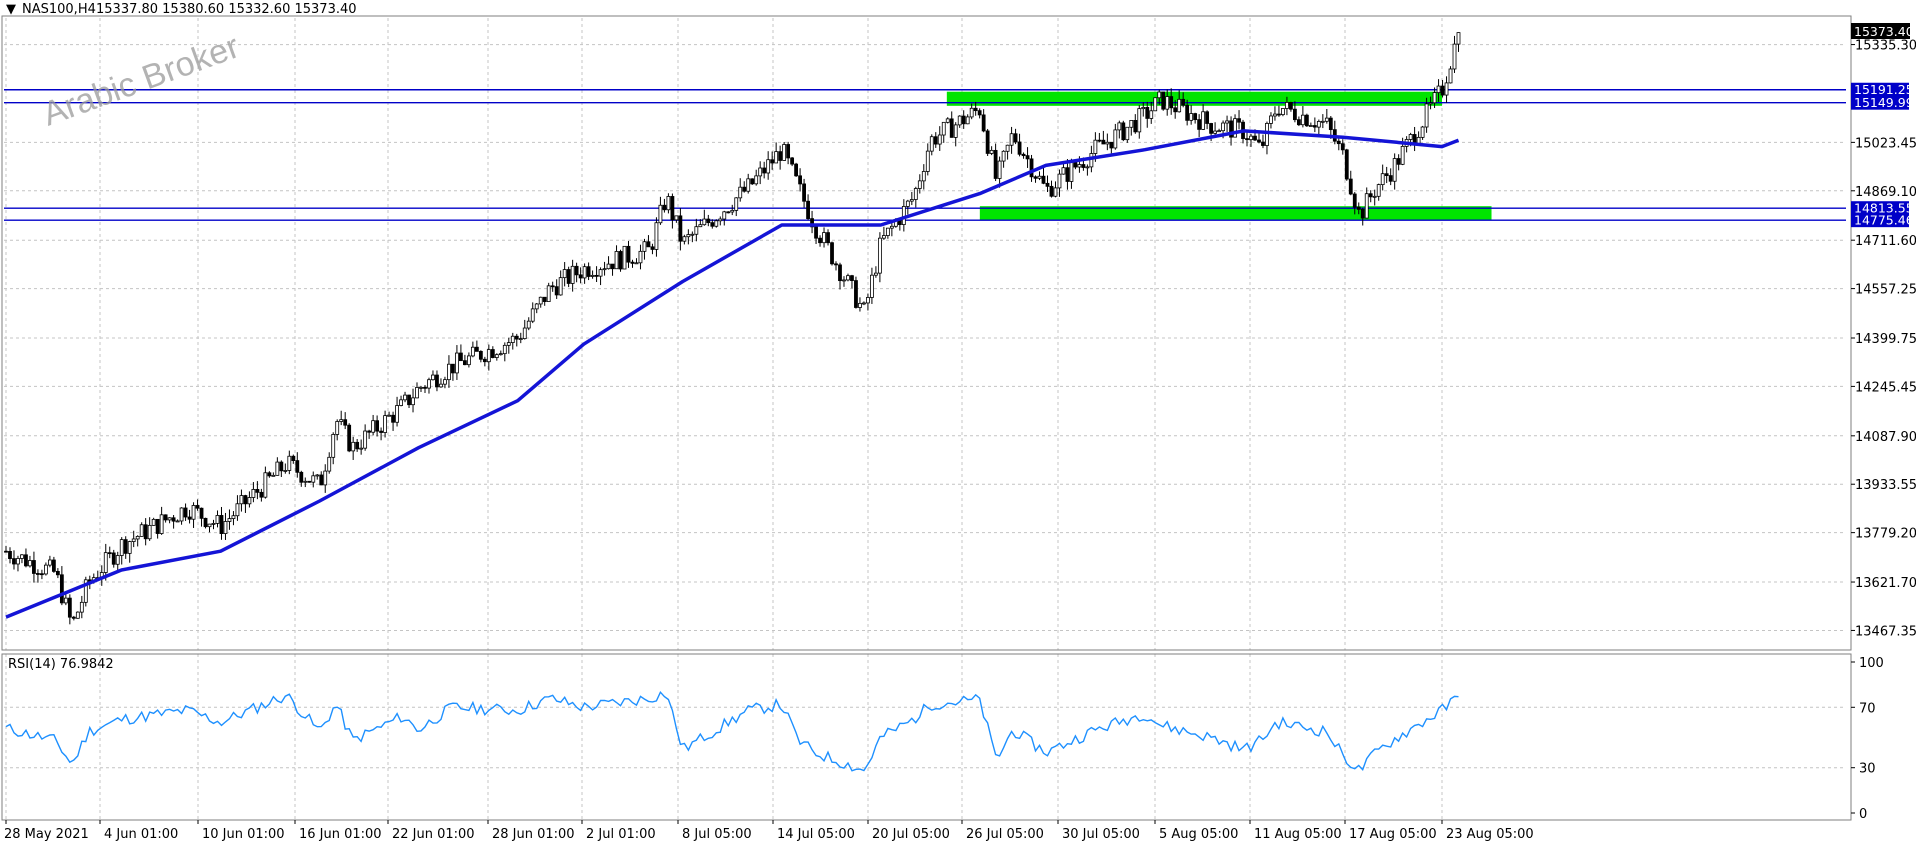 Image resolution: width=1916 pixels, height=849 pixels. I want to click on collapse-arrow-icon: ▼, so click(11, 9).